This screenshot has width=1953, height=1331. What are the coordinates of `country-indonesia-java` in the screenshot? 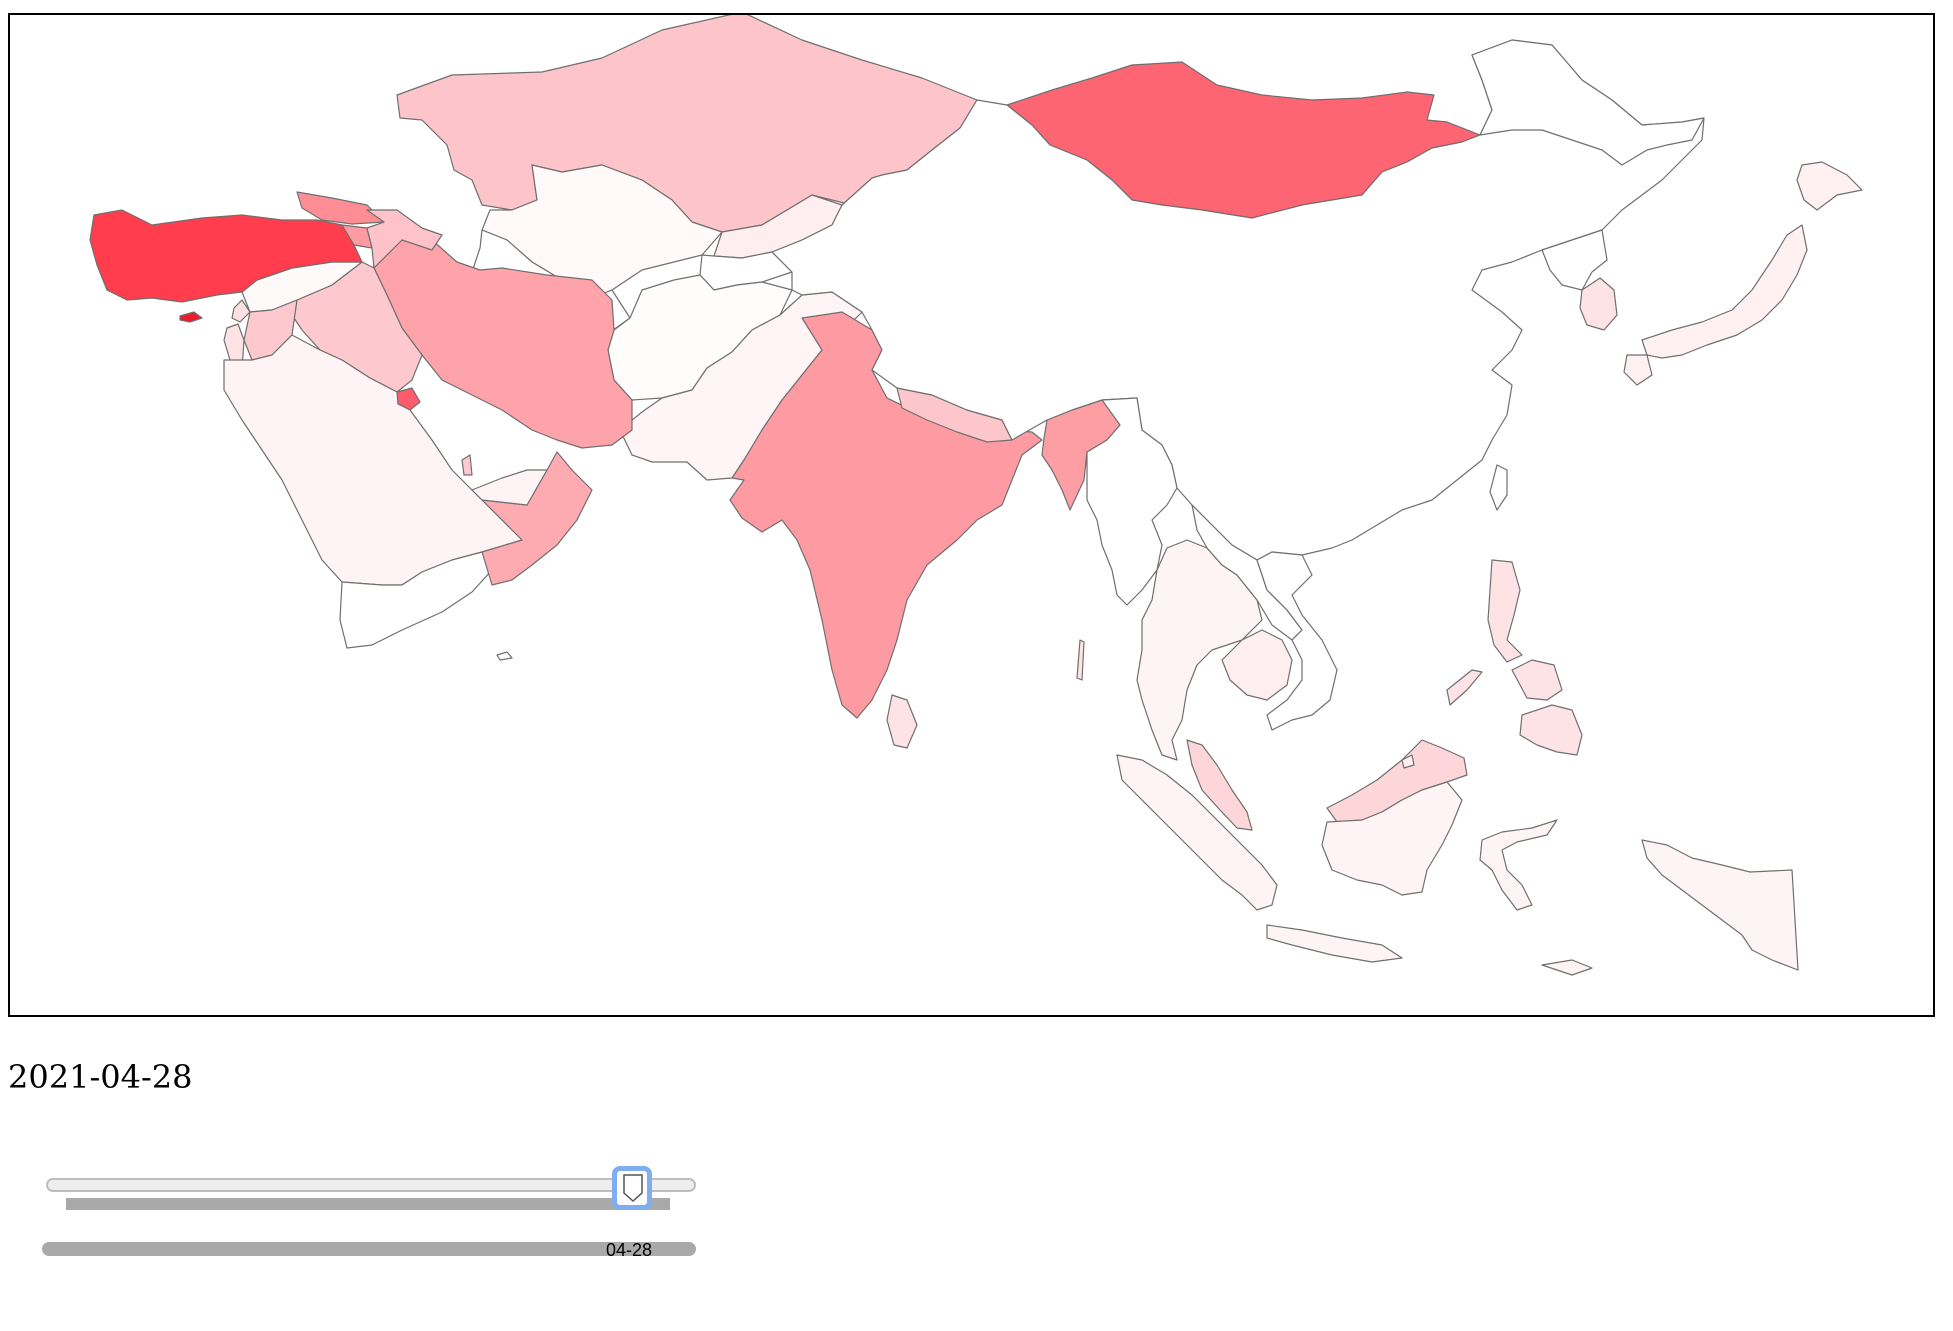 It's located at (1334, 943).